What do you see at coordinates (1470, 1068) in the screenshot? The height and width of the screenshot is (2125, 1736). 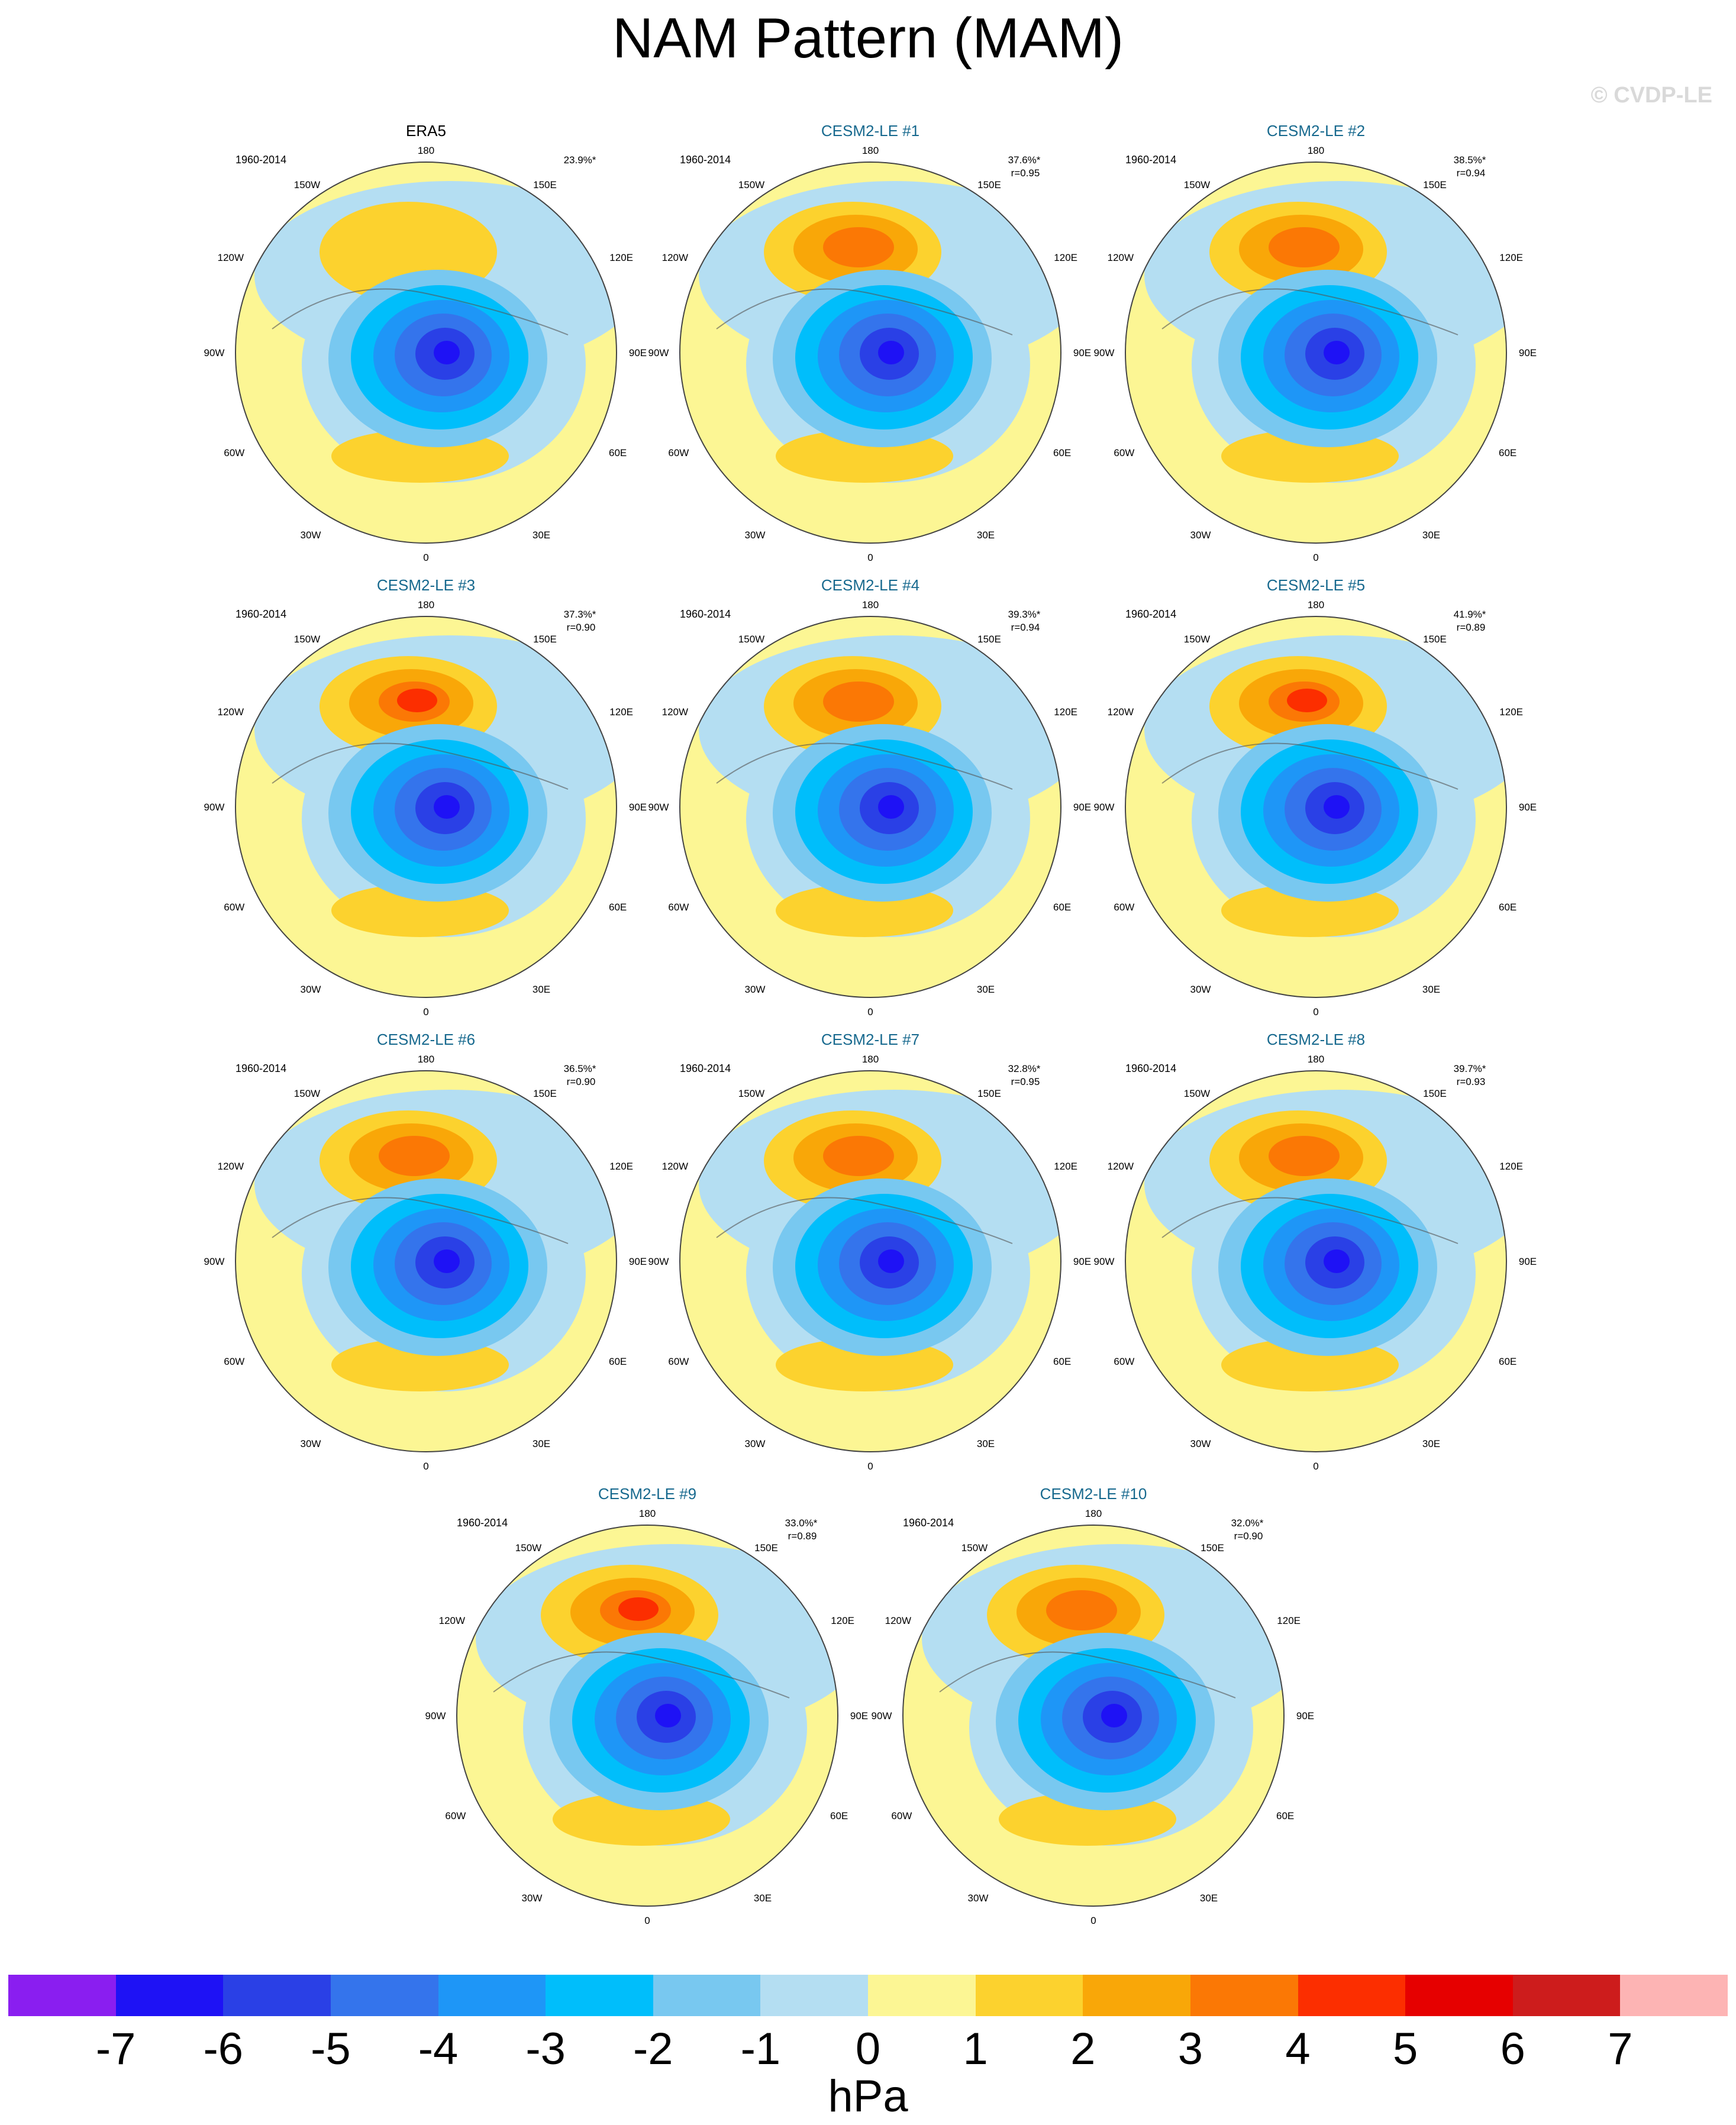 I see `panel-variance: 39.7%*` at bounding box center [1470, 1068].